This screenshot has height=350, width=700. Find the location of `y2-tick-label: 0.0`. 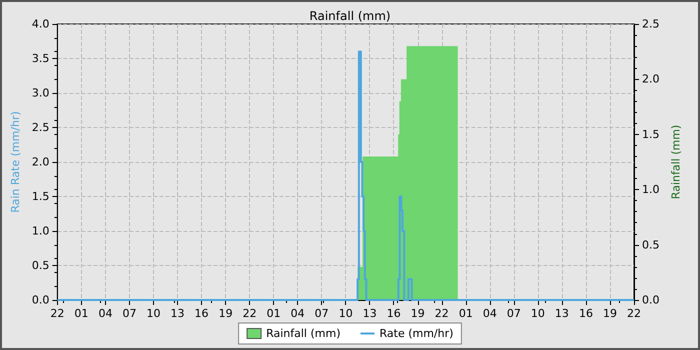

y2-tick-label: 0.0 is located at coordinates (651, 300).